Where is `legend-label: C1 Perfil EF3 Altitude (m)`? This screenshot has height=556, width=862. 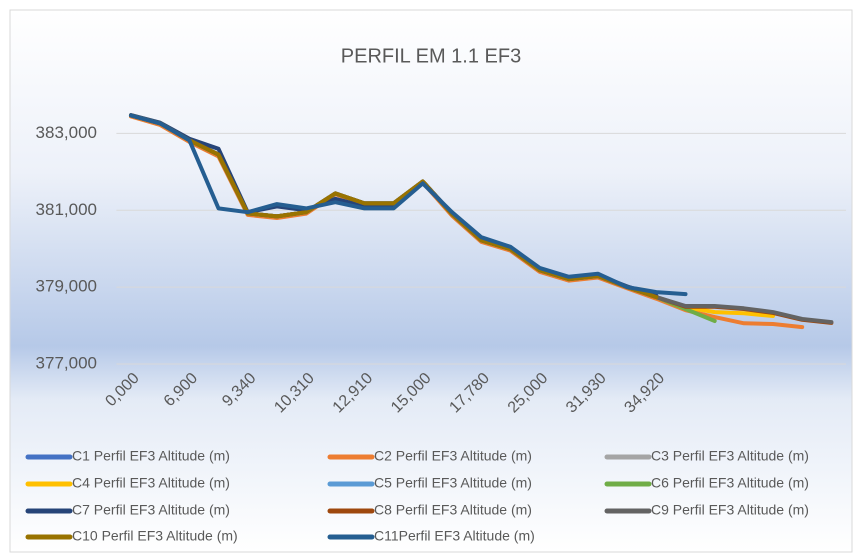
legend-label: C1 Perfil EF3 Altitude (m) is located at coordinates (151, 456).